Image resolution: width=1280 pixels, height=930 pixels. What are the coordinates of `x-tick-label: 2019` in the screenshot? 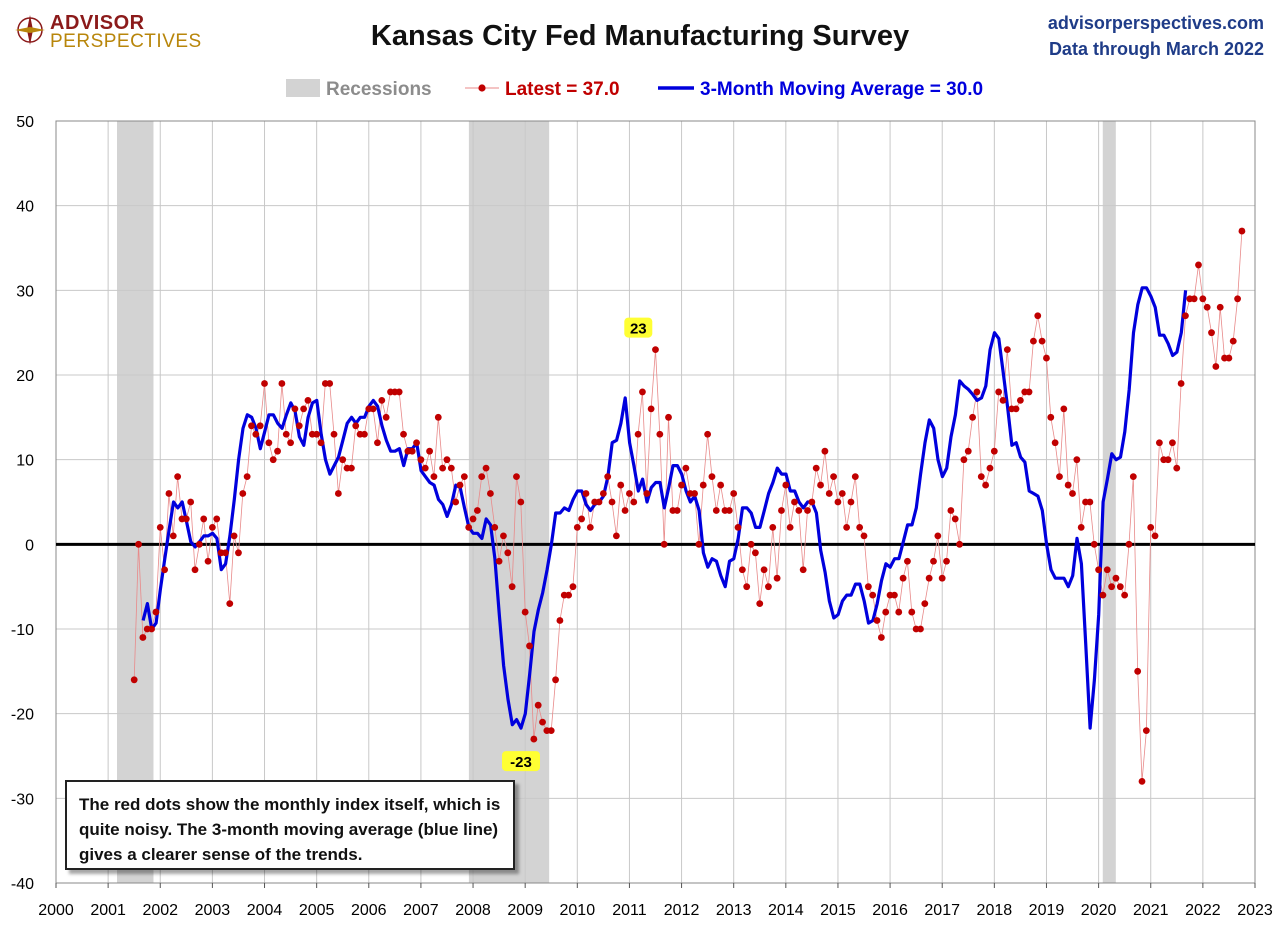 It's located at (1047, 910).